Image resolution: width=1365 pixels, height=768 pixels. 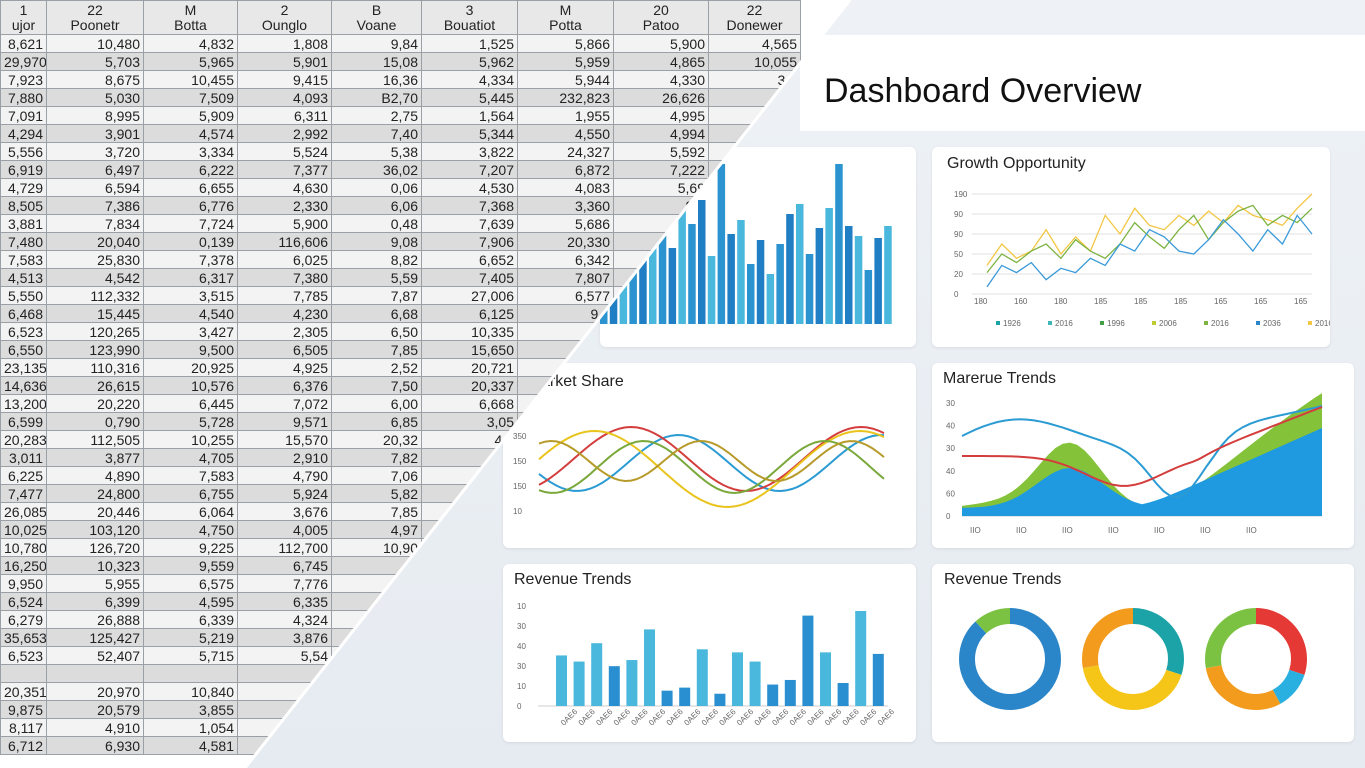 I want to click on table-cell: 4,581, so click(x=190, y=745).